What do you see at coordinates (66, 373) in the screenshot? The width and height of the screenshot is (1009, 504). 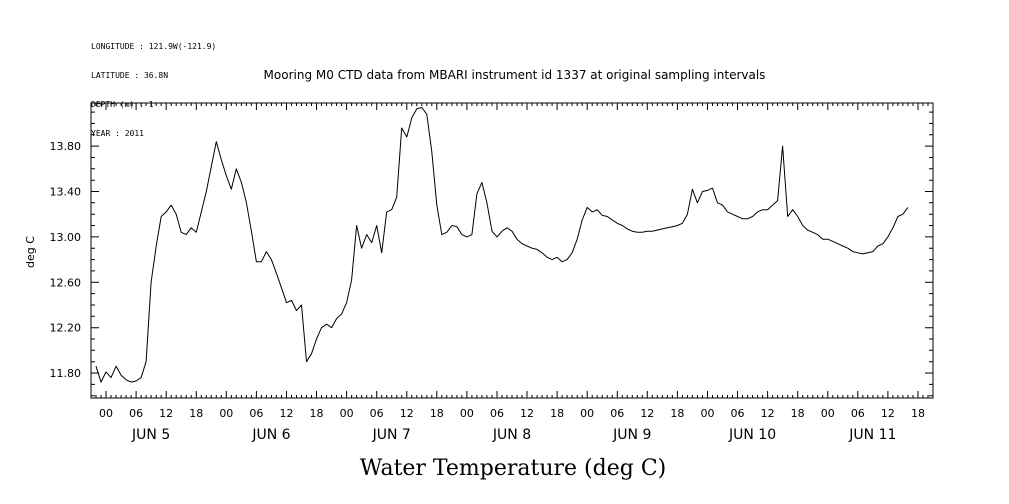 I see `y-tick-label: 11.80` at bounding box center [66, 373].